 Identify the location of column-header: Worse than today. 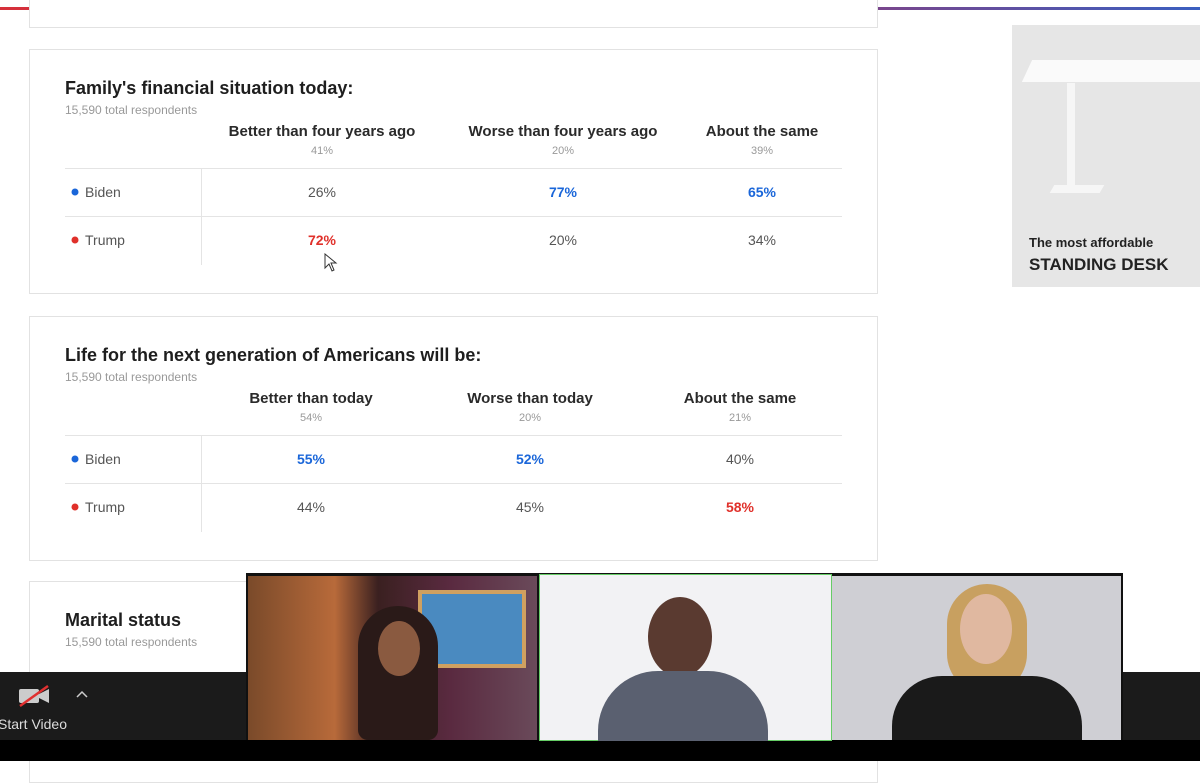
(530, 398).